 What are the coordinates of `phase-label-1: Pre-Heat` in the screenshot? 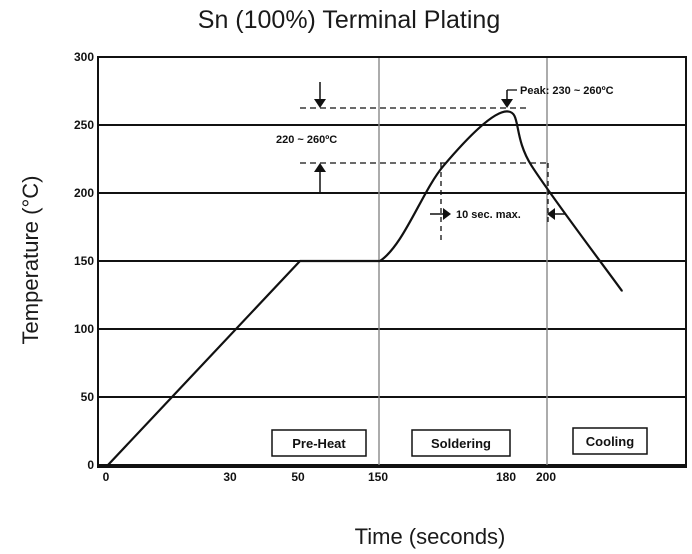 It's located at (319, 443).